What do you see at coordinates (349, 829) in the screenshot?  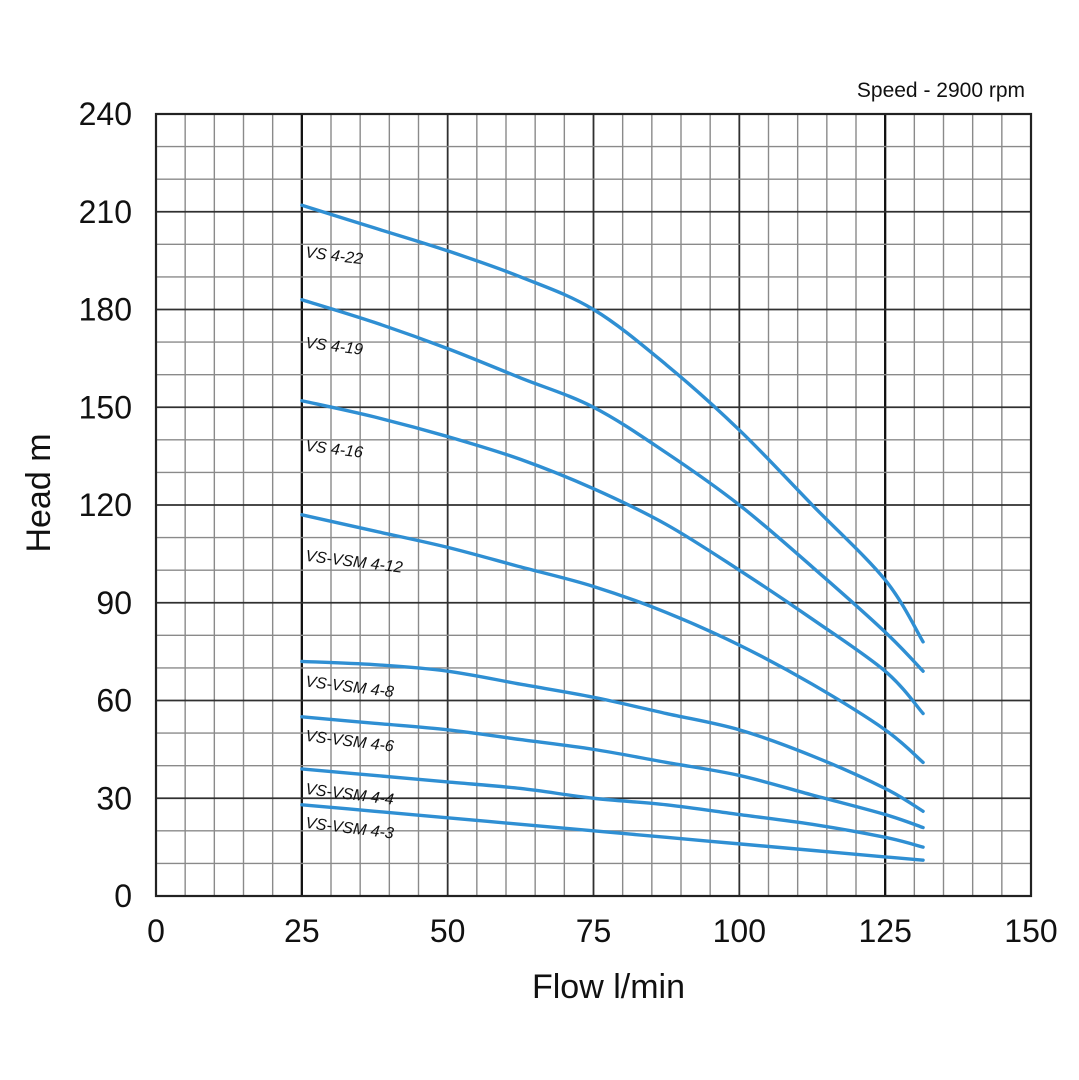 I see `series-label: VS-VSM 4-3` at bounding box center [349, 829].